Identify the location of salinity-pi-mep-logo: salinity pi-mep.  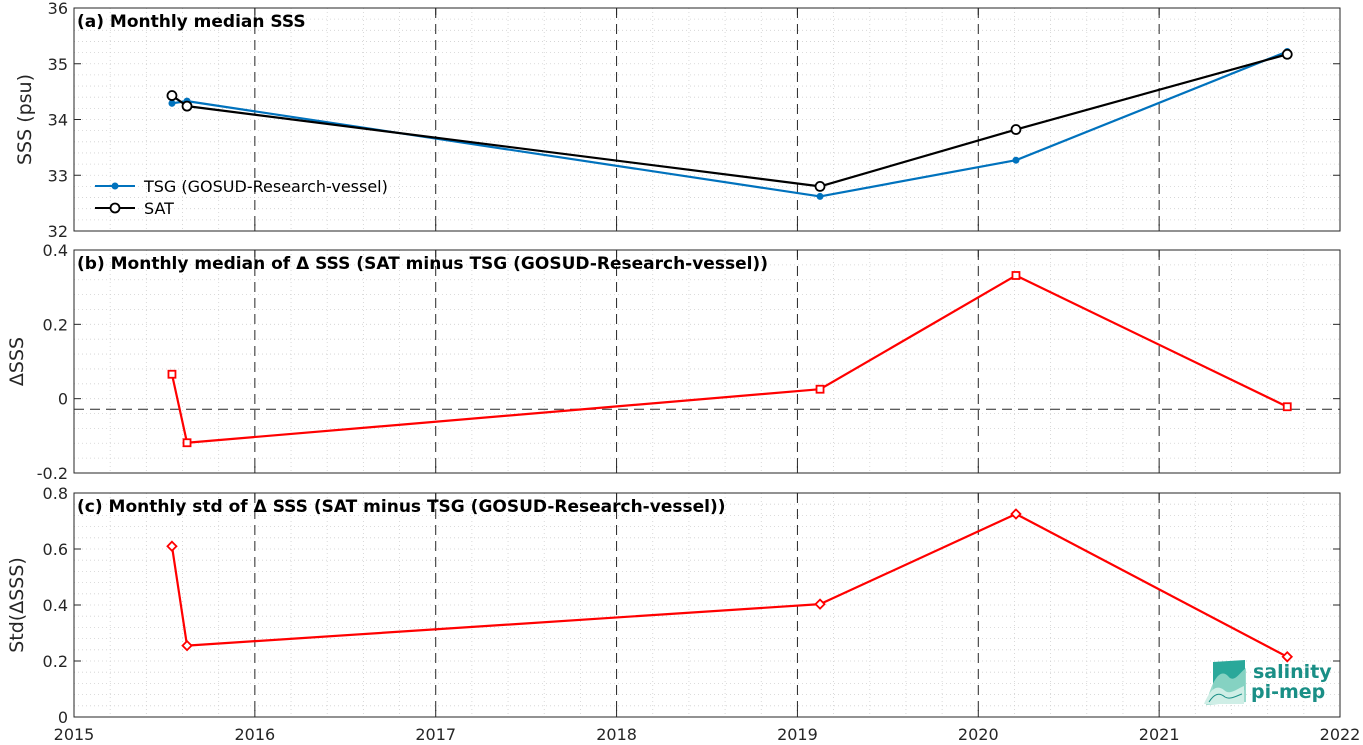
(1268, 682).